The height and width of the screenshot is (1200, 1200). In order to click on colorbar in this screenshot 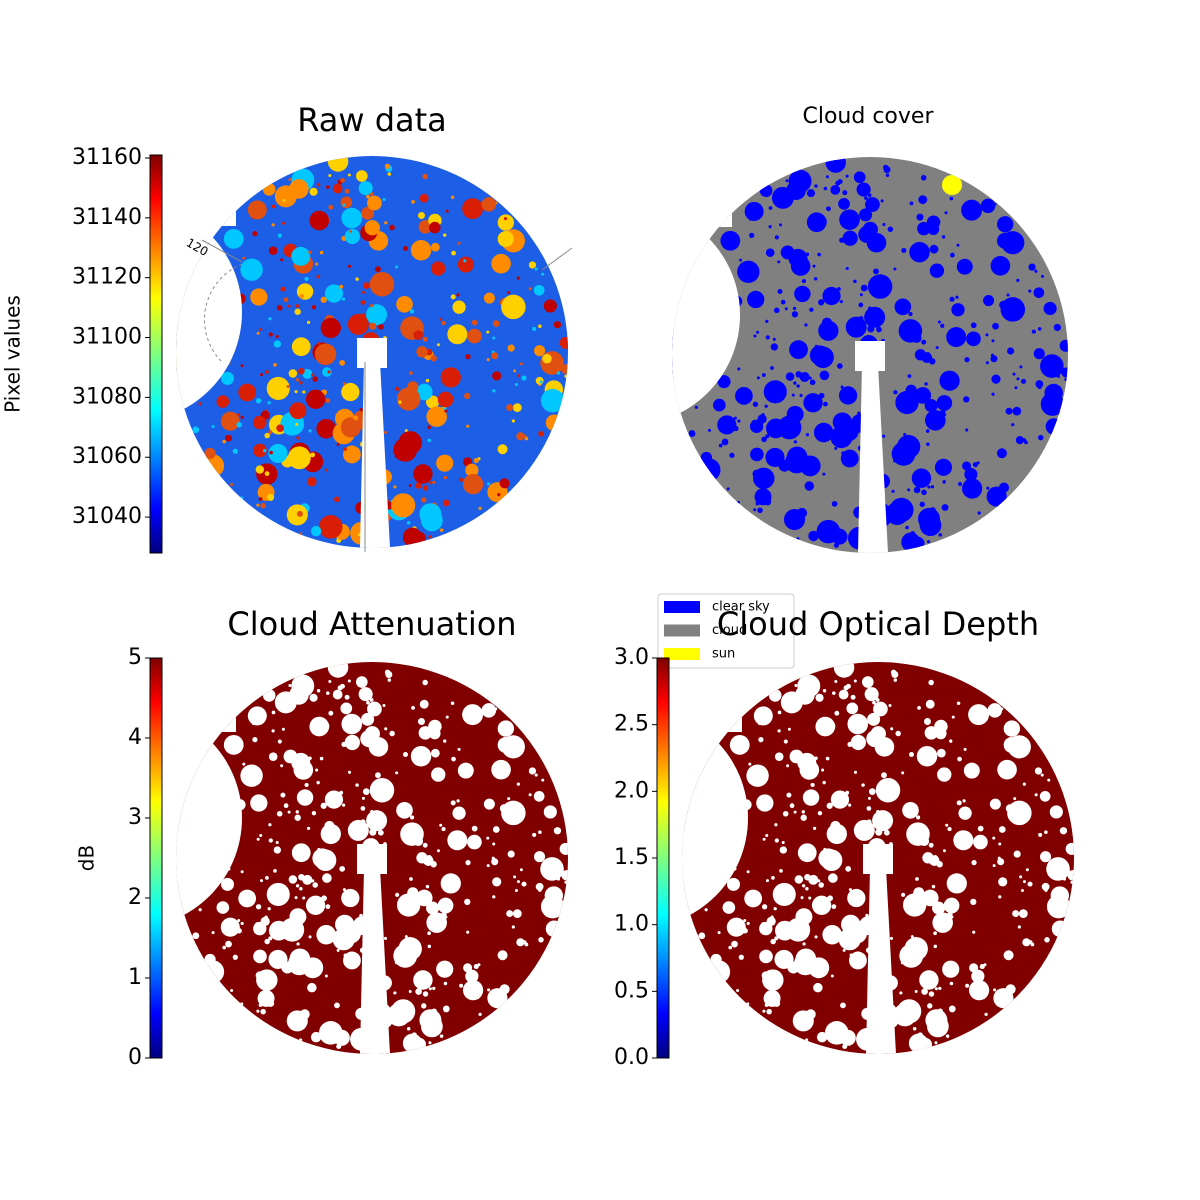, I will do `click(663, 858)`.